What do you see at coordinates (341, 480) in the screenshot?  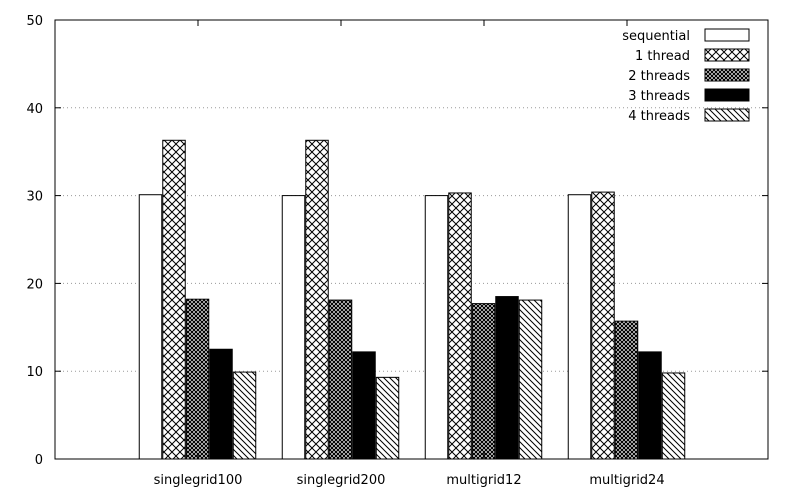 I see `x-tick-label: singlegrid200` at bounding box center [341, 480].